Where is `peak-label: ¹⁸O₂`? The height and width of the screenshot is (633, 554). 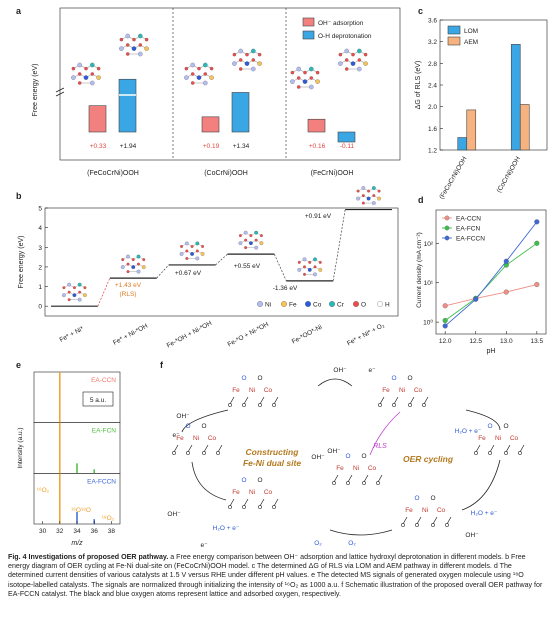 peak-label: ¹⁸O₂ is located at coordinates (108, 518).